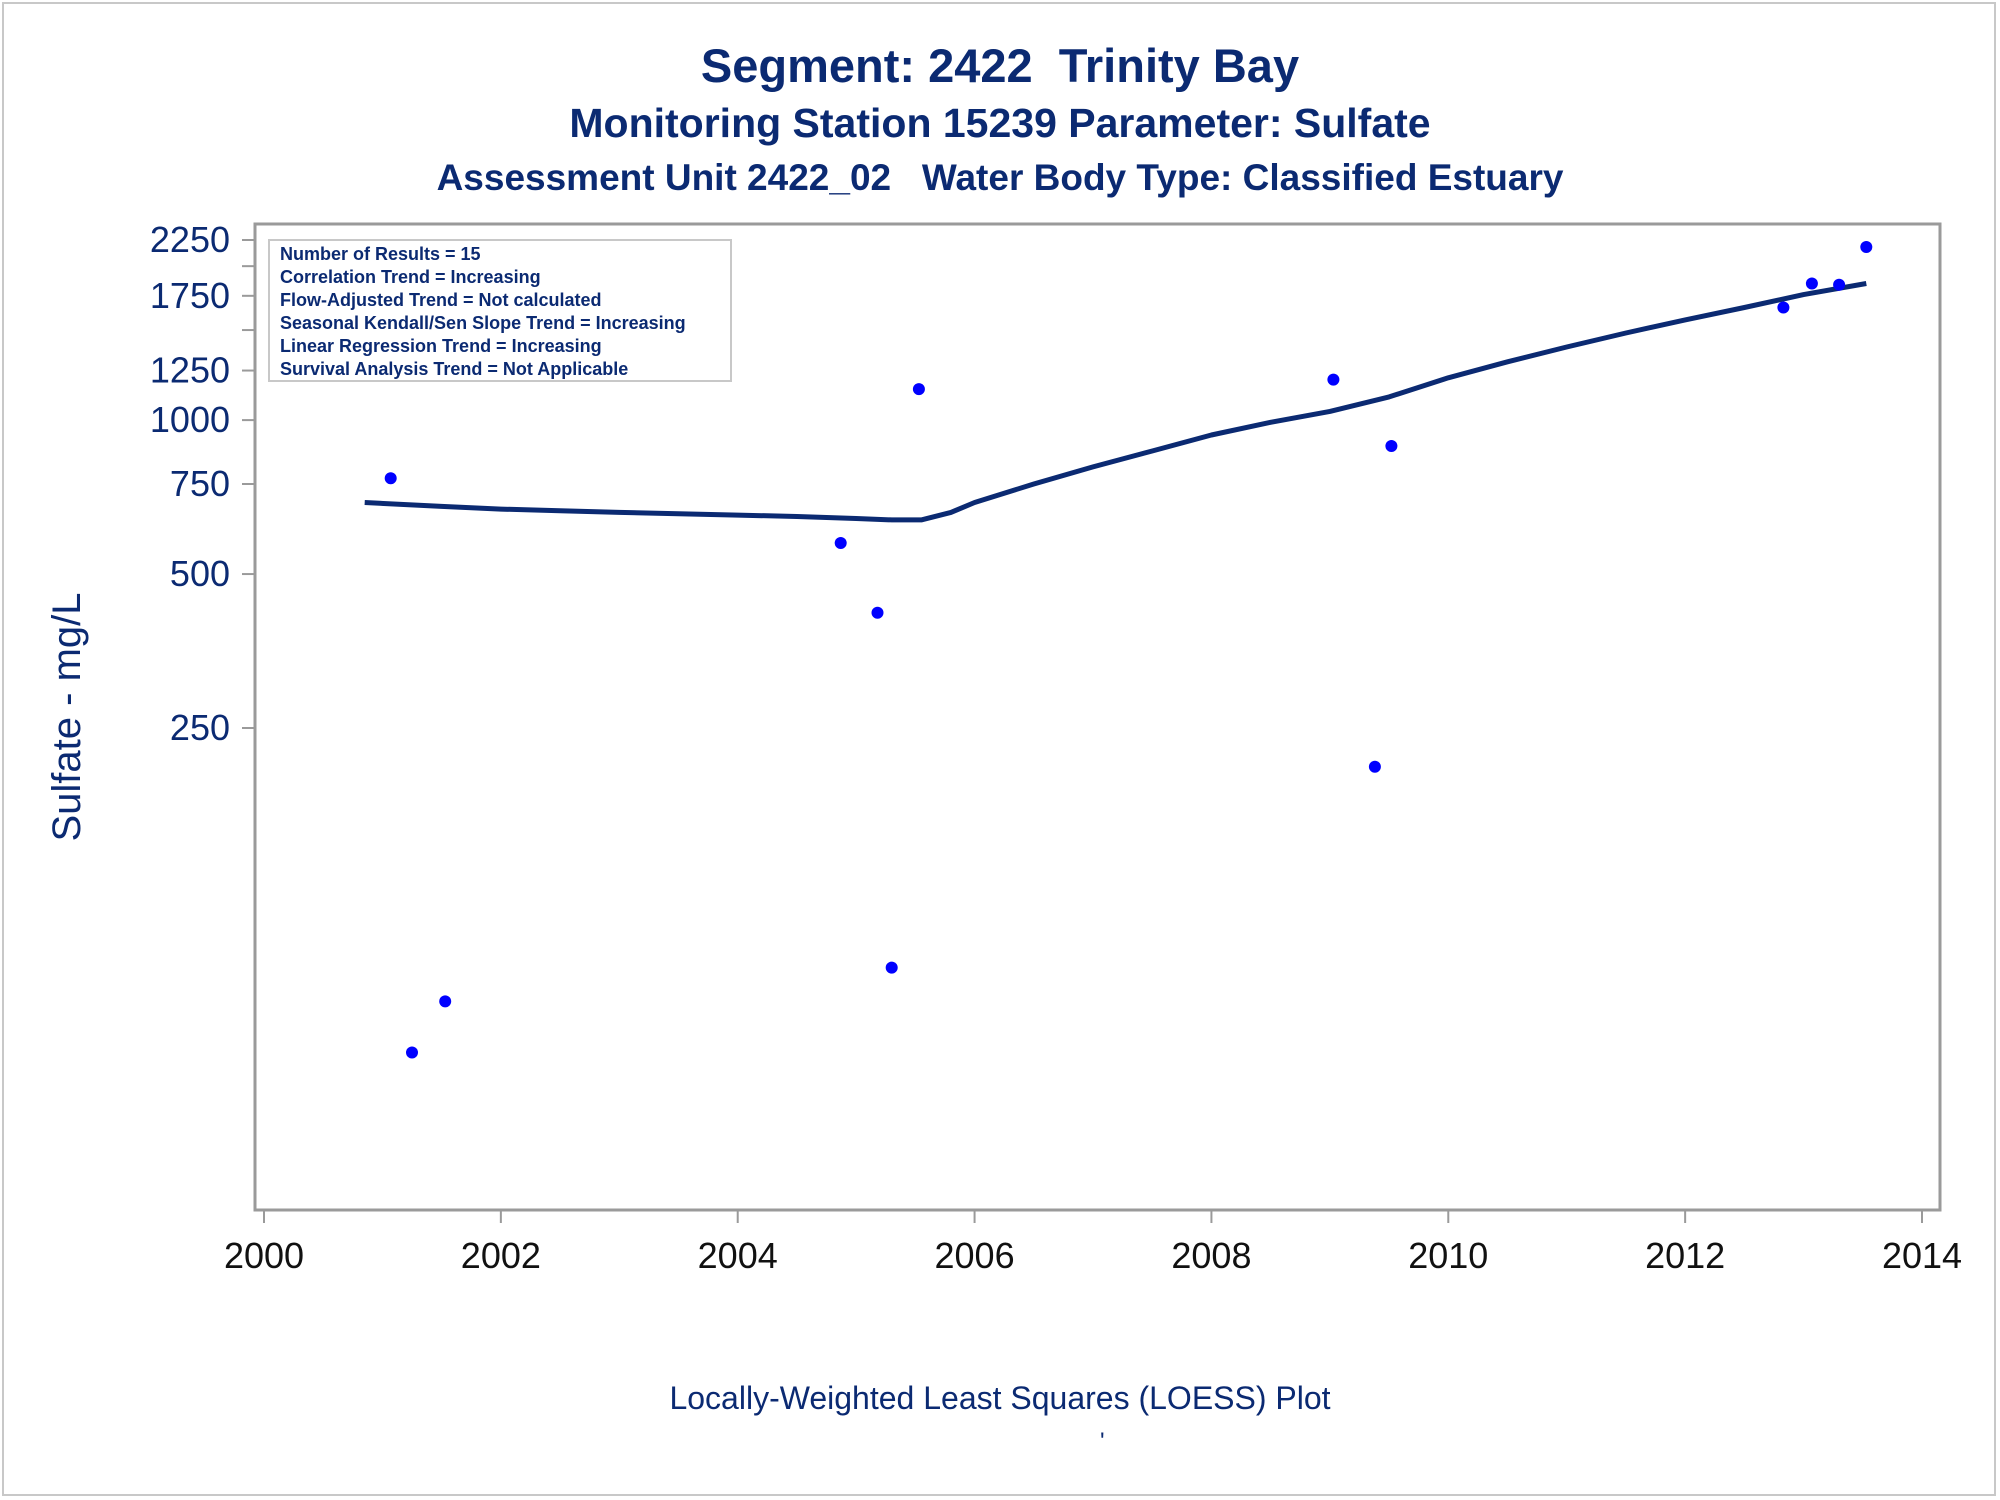 This screenshot has height=1500, width=2000. What do you see at coordinates (441, 346) in the screenshot?
I see `trend-legend-line: Linear Regression Trend = Increasing` at bounding box center [441, 346].